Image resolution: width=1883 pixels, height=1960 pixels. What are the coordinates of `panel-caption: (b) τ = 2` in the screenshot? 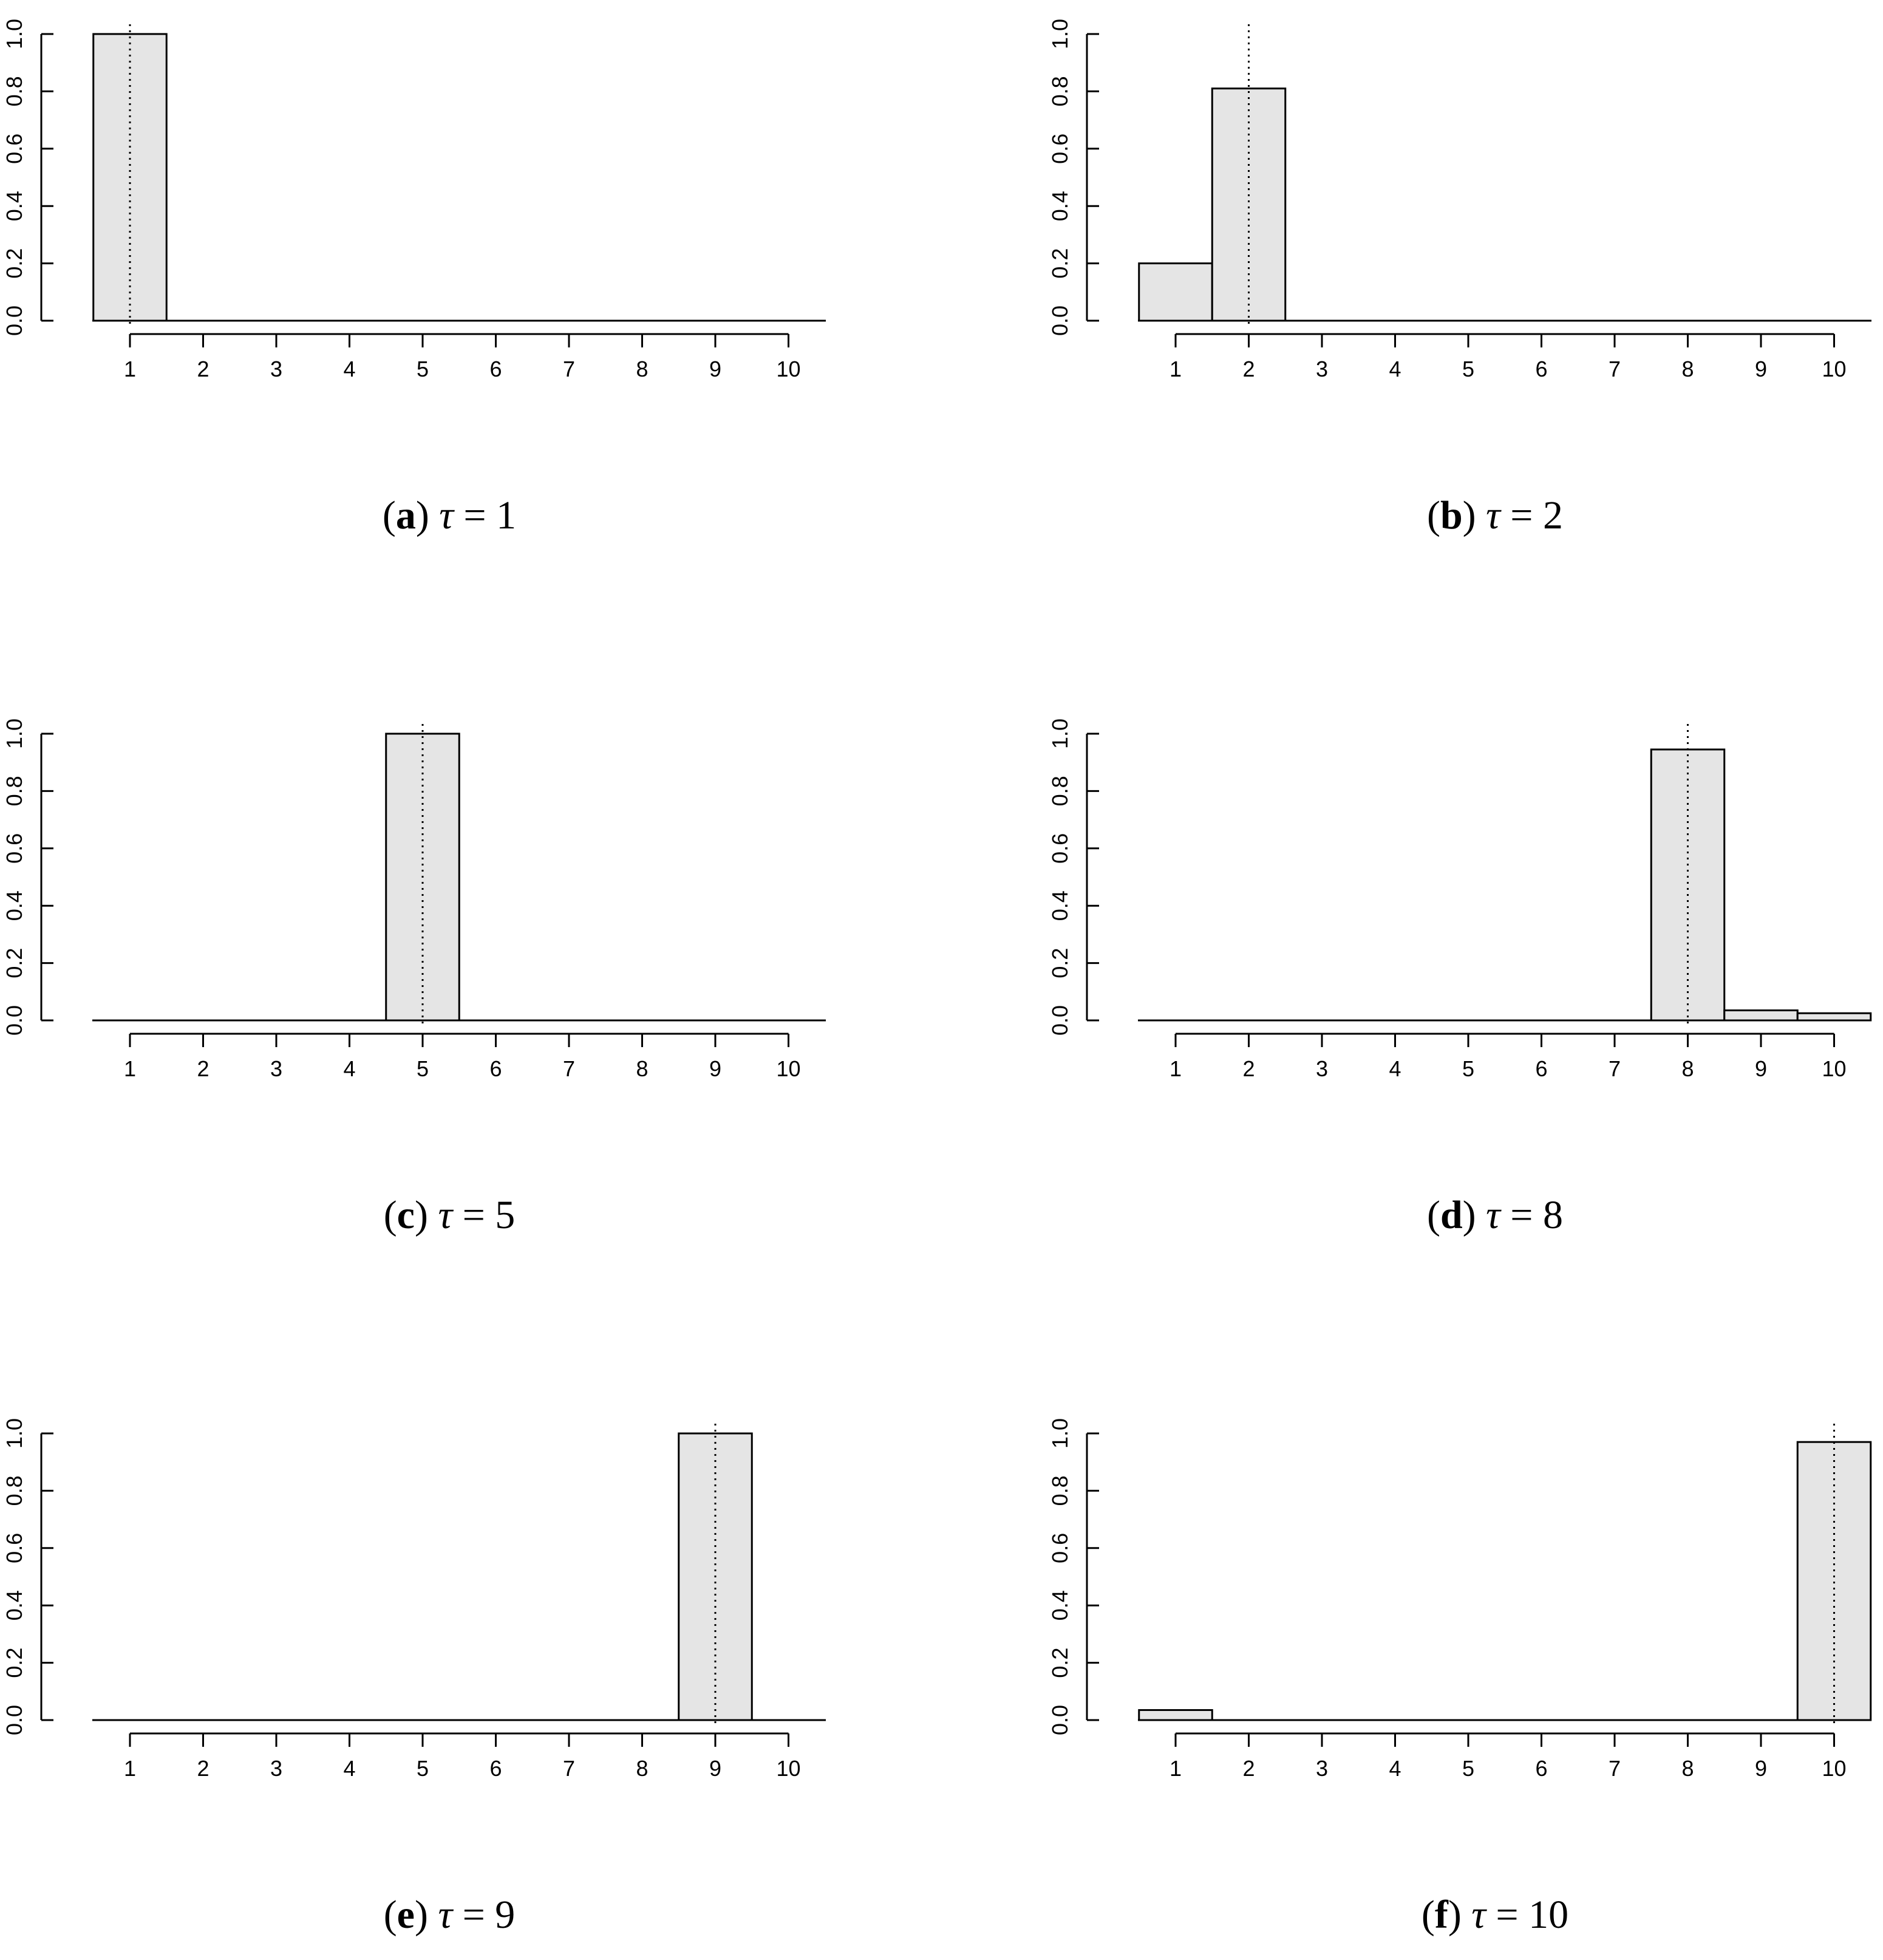 It's located at (1495, 515).